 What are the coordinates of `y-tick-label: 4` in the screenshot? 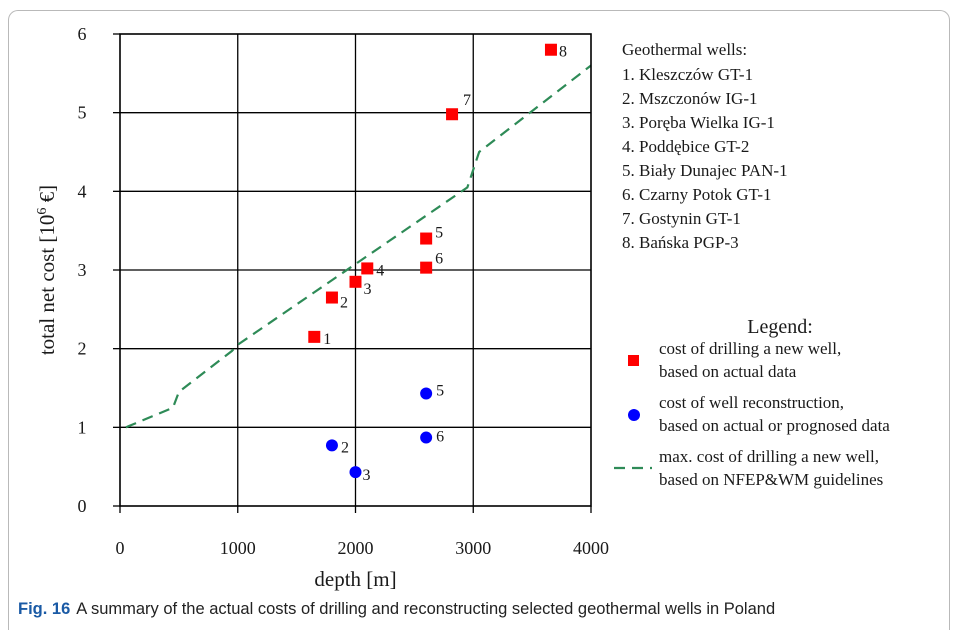 It's located at (82, 191).